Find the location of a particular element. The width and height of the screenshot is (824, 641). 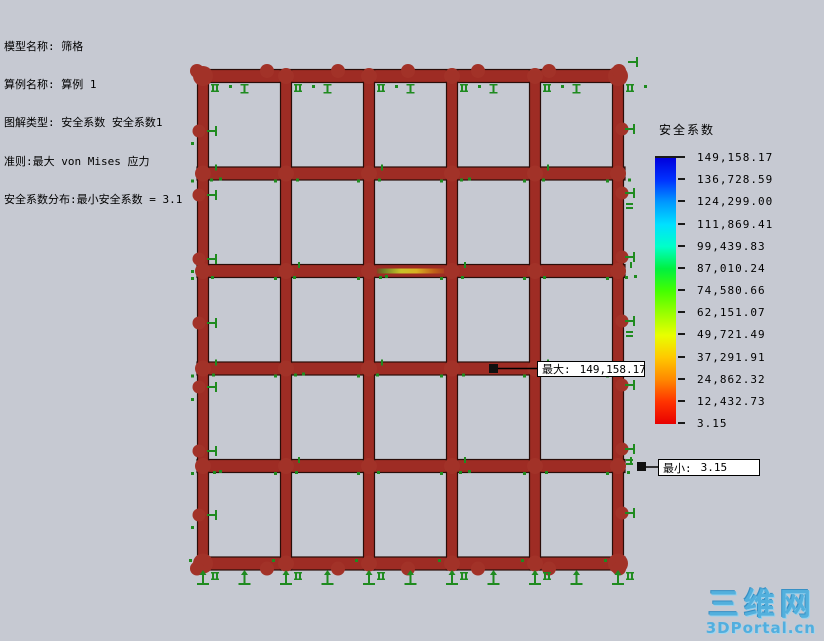

min-value-callout: 最小: 3.15 is located at coordinates (709, 467).